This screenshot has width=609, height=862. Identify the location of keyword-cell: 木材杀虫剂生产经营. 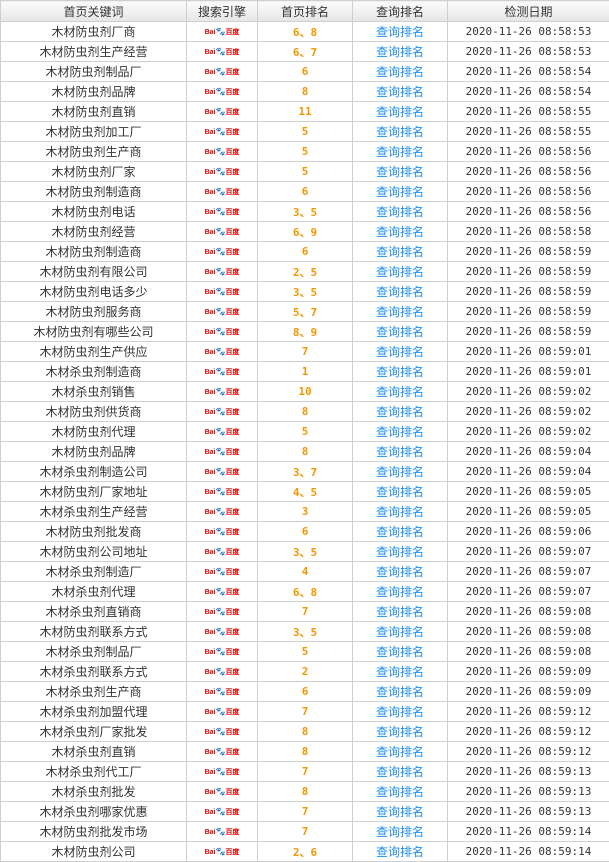
(94, 512).